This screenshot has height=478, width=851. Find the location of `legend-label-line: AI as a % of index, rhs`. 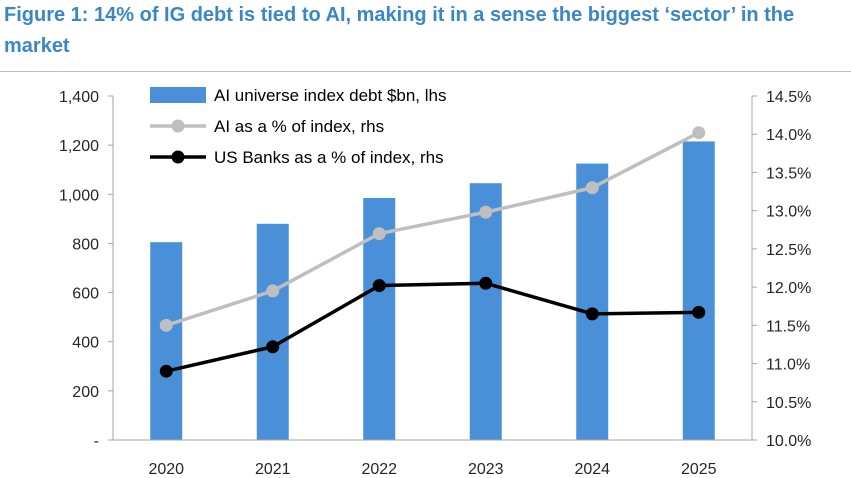

legend-label-line: AI as a % of index, rhs is located at coordinates (299, 126).